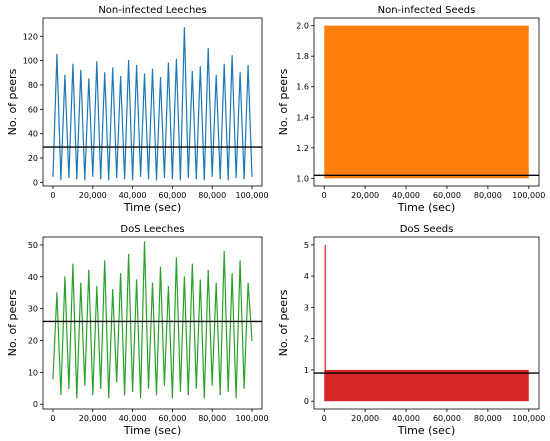 This screenshot has height=441, width=550. What do you see at coordinates (33, 309) in the screenshot?
I see `y-tick-label: 30` at bounding box center [33, 309].